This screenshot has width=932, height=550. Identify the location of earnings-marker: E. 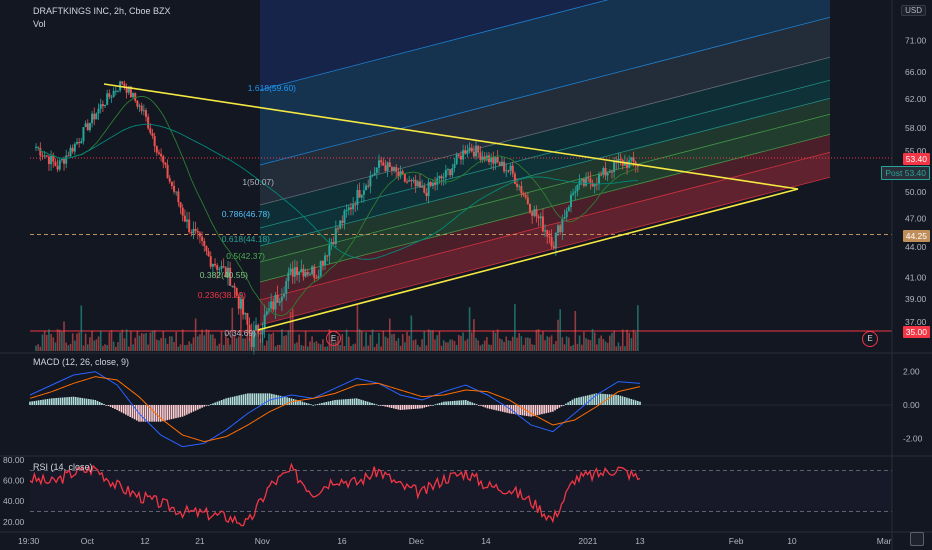
(333, 338).